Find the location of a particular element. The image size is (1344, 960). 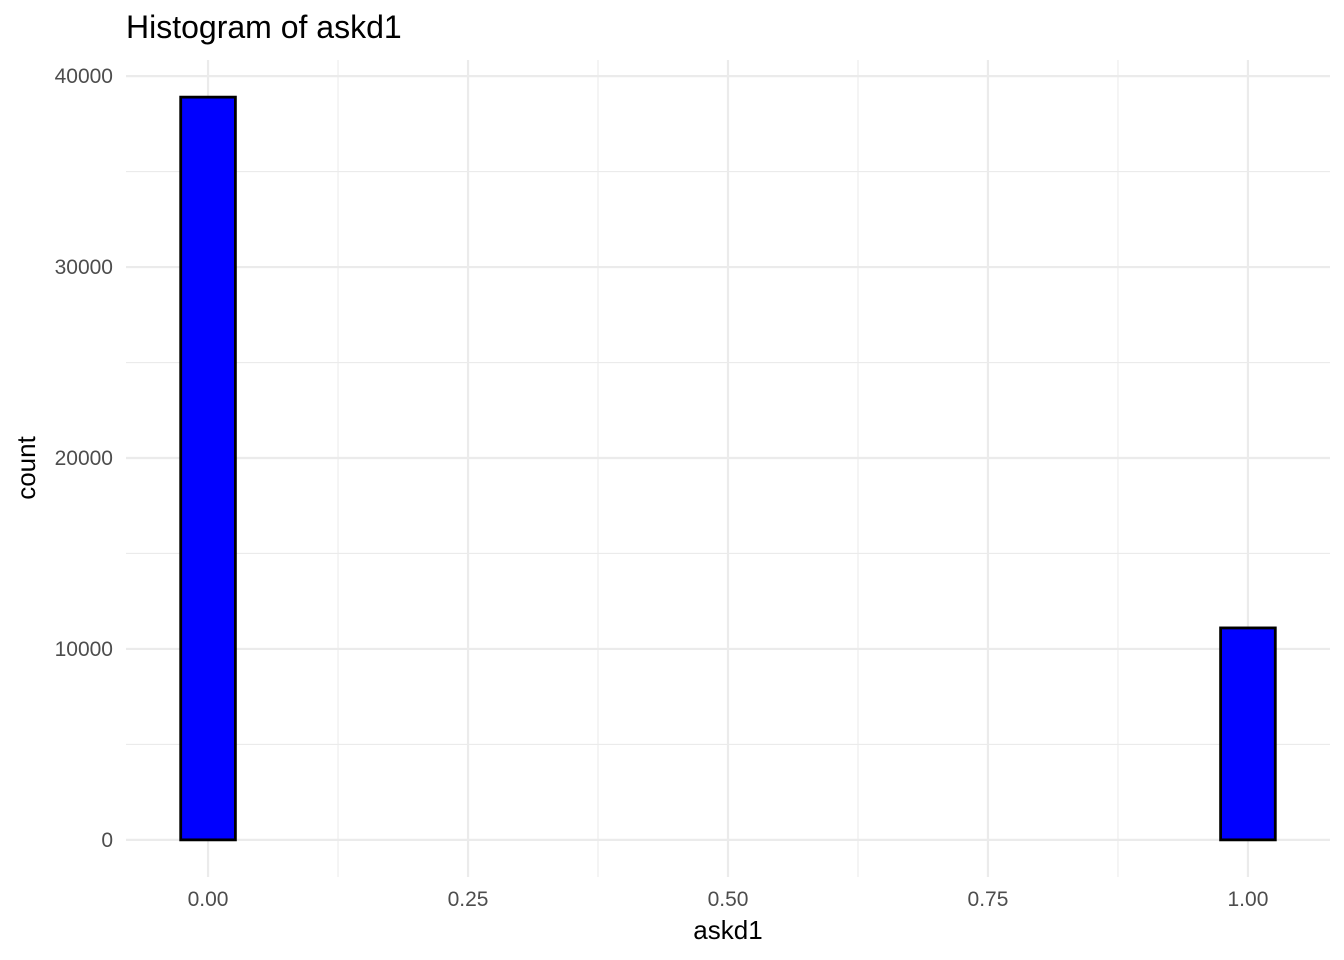

x-axis-ticks: 0.00 0.25 0.50 0.75 1.00 is located at coordinates (728, 899).